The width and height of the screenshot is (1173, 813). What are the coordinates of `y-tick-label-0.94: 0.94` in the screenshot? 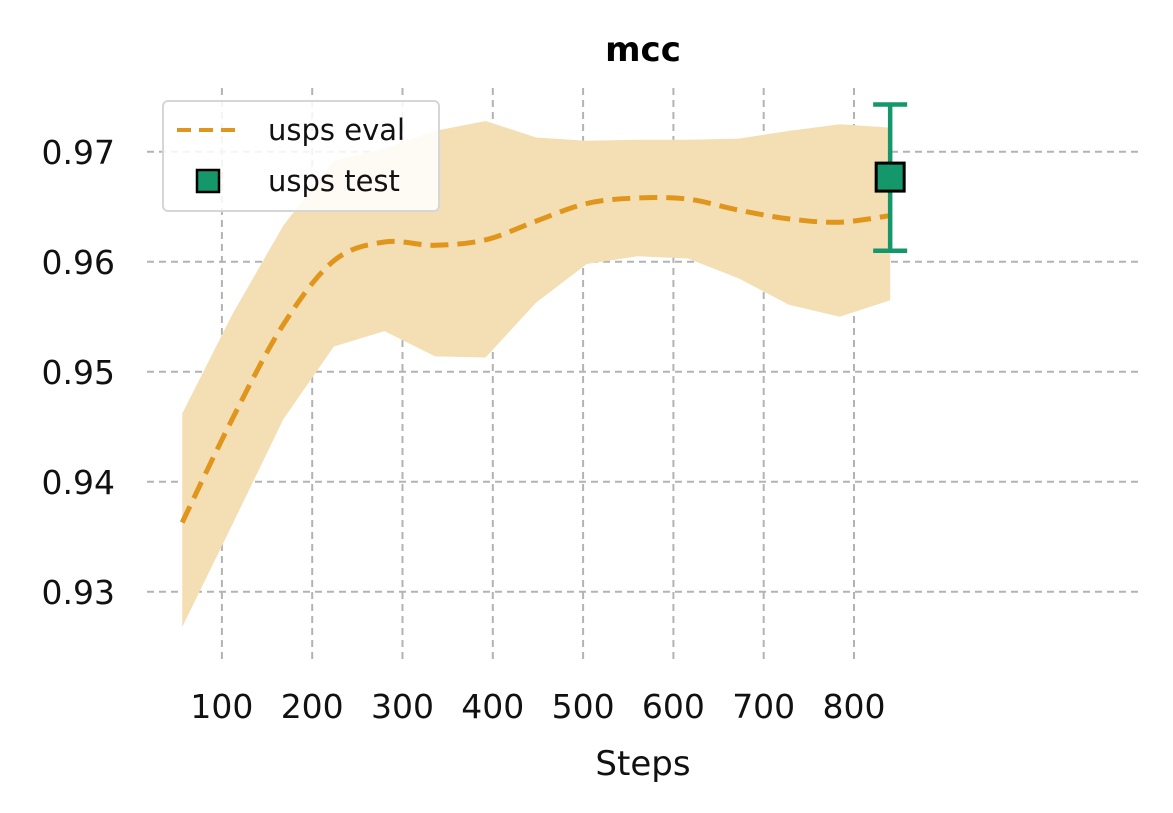 It's located at (78, 482).